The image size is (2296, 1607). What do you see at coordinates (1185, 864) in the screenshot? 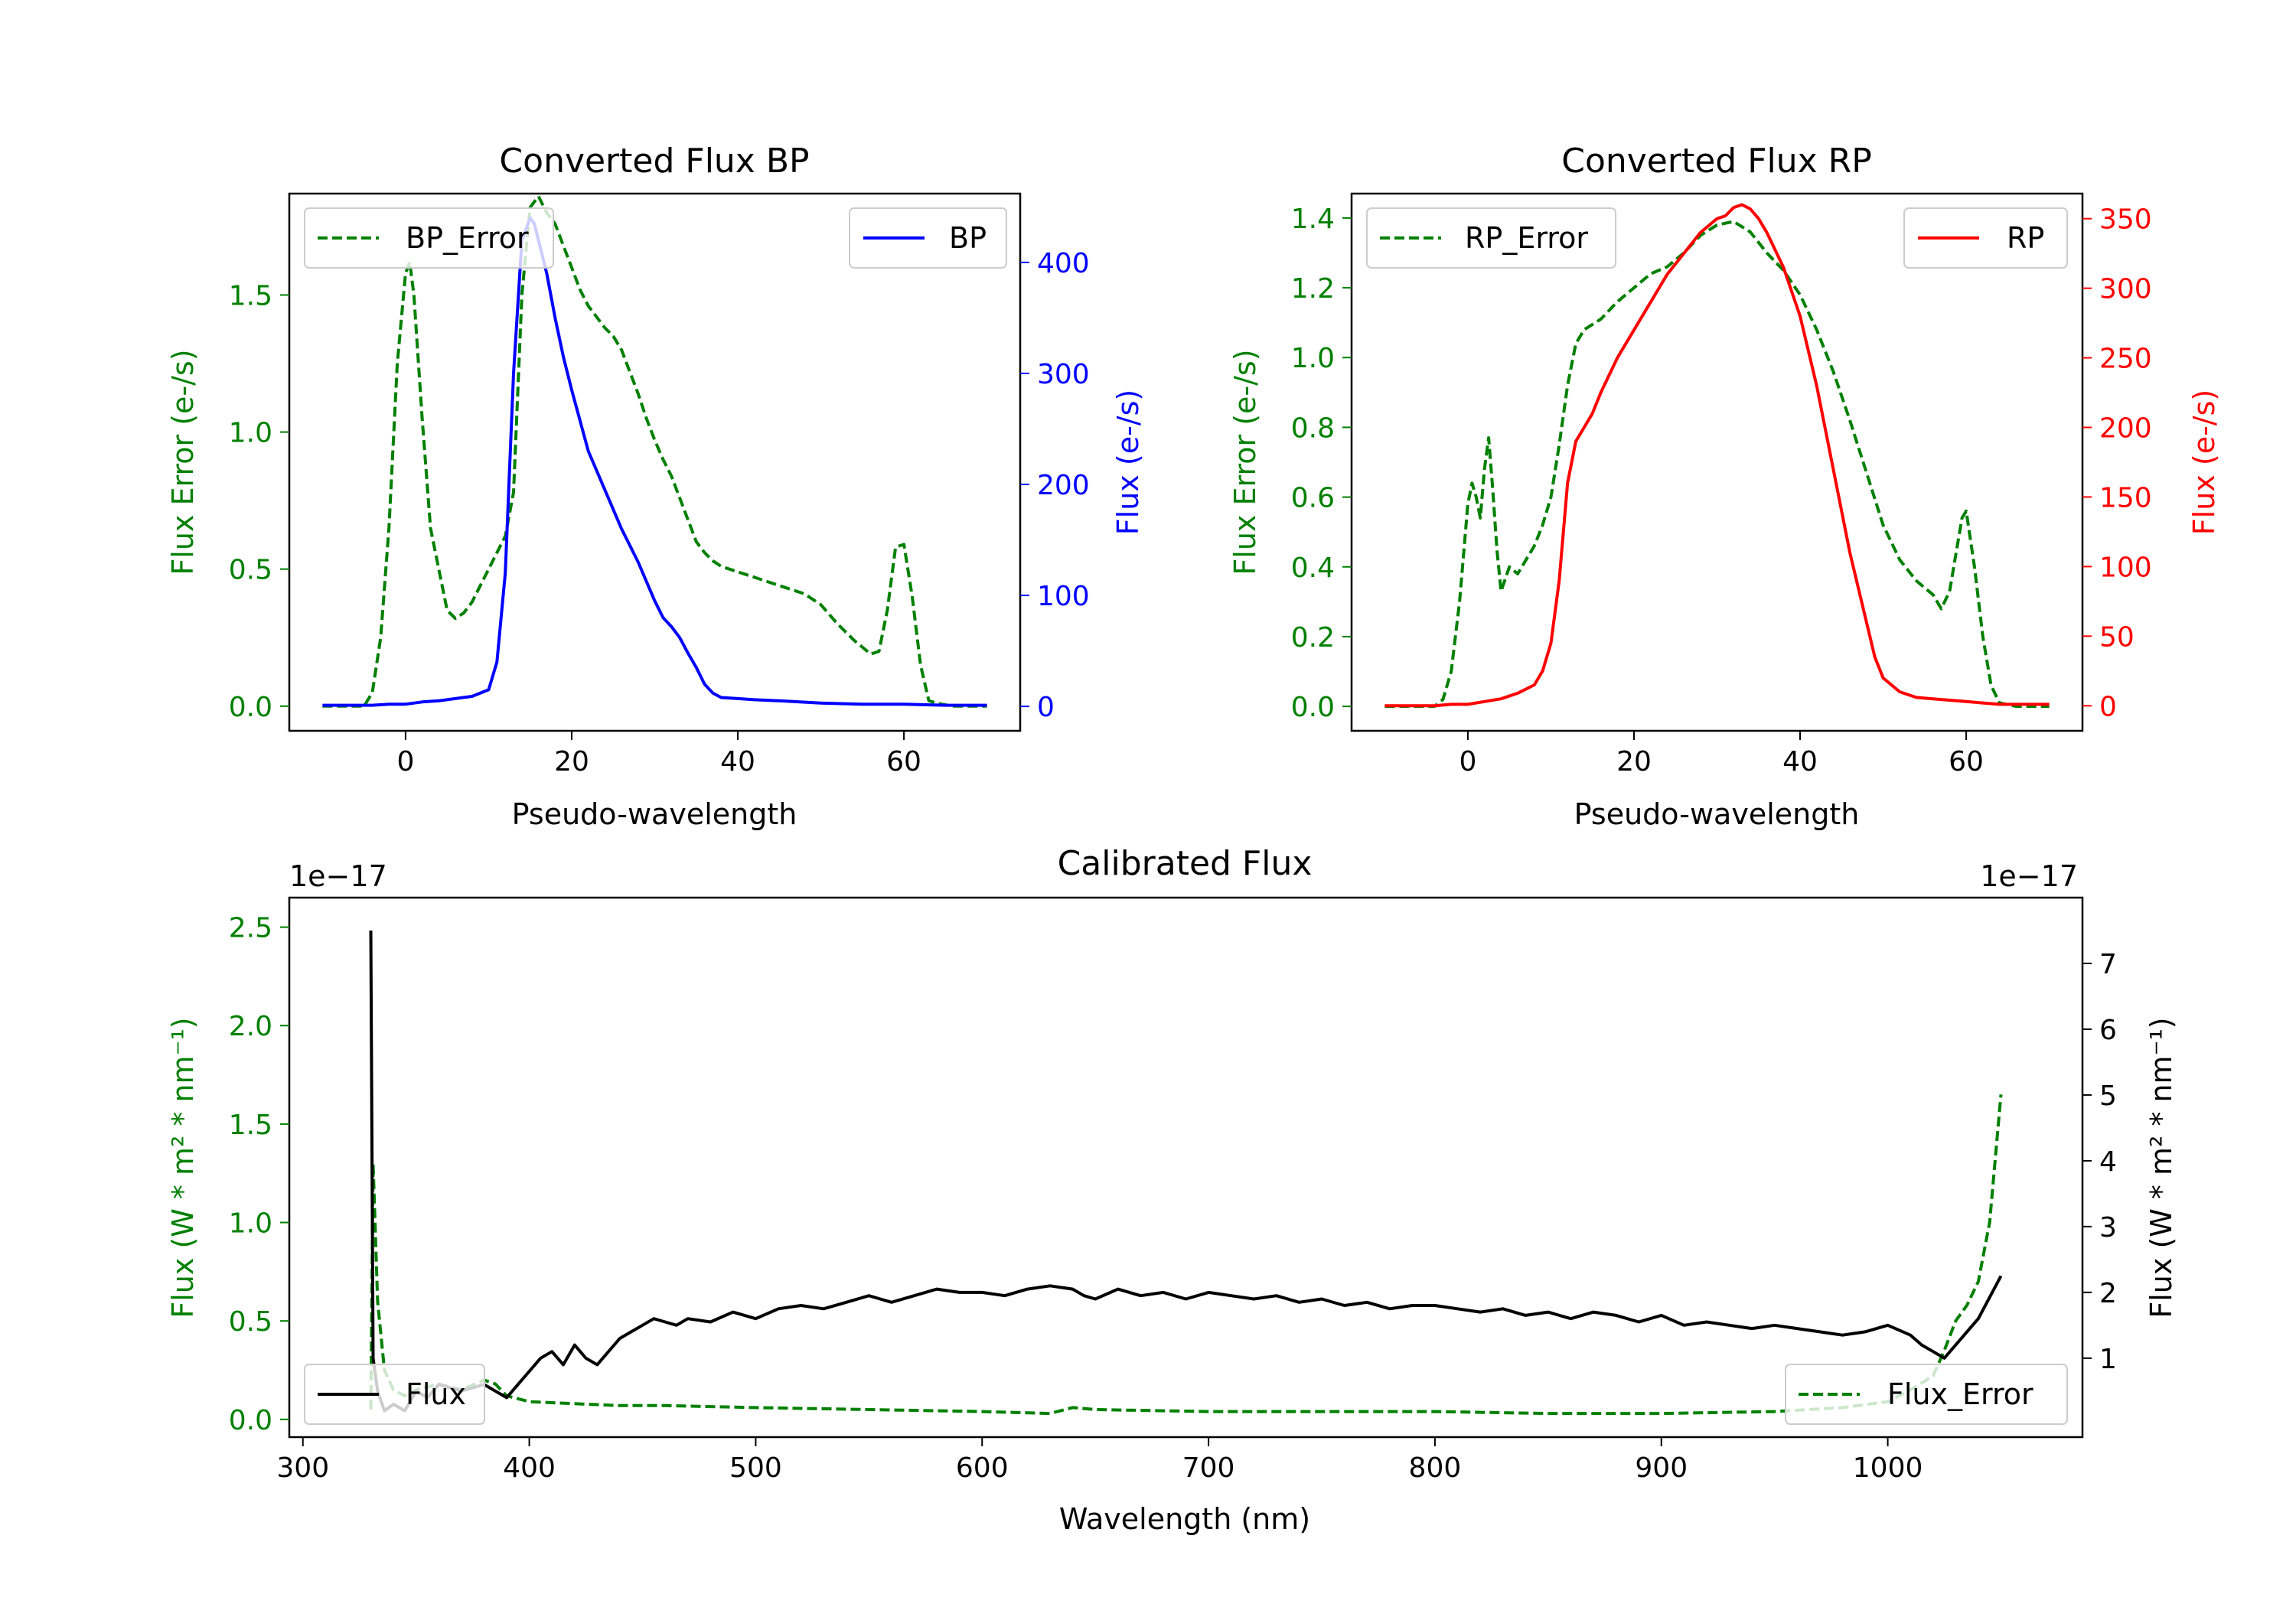
I see `calibrated-title: Calibrated Flux` at bounding box center [1185, 864].